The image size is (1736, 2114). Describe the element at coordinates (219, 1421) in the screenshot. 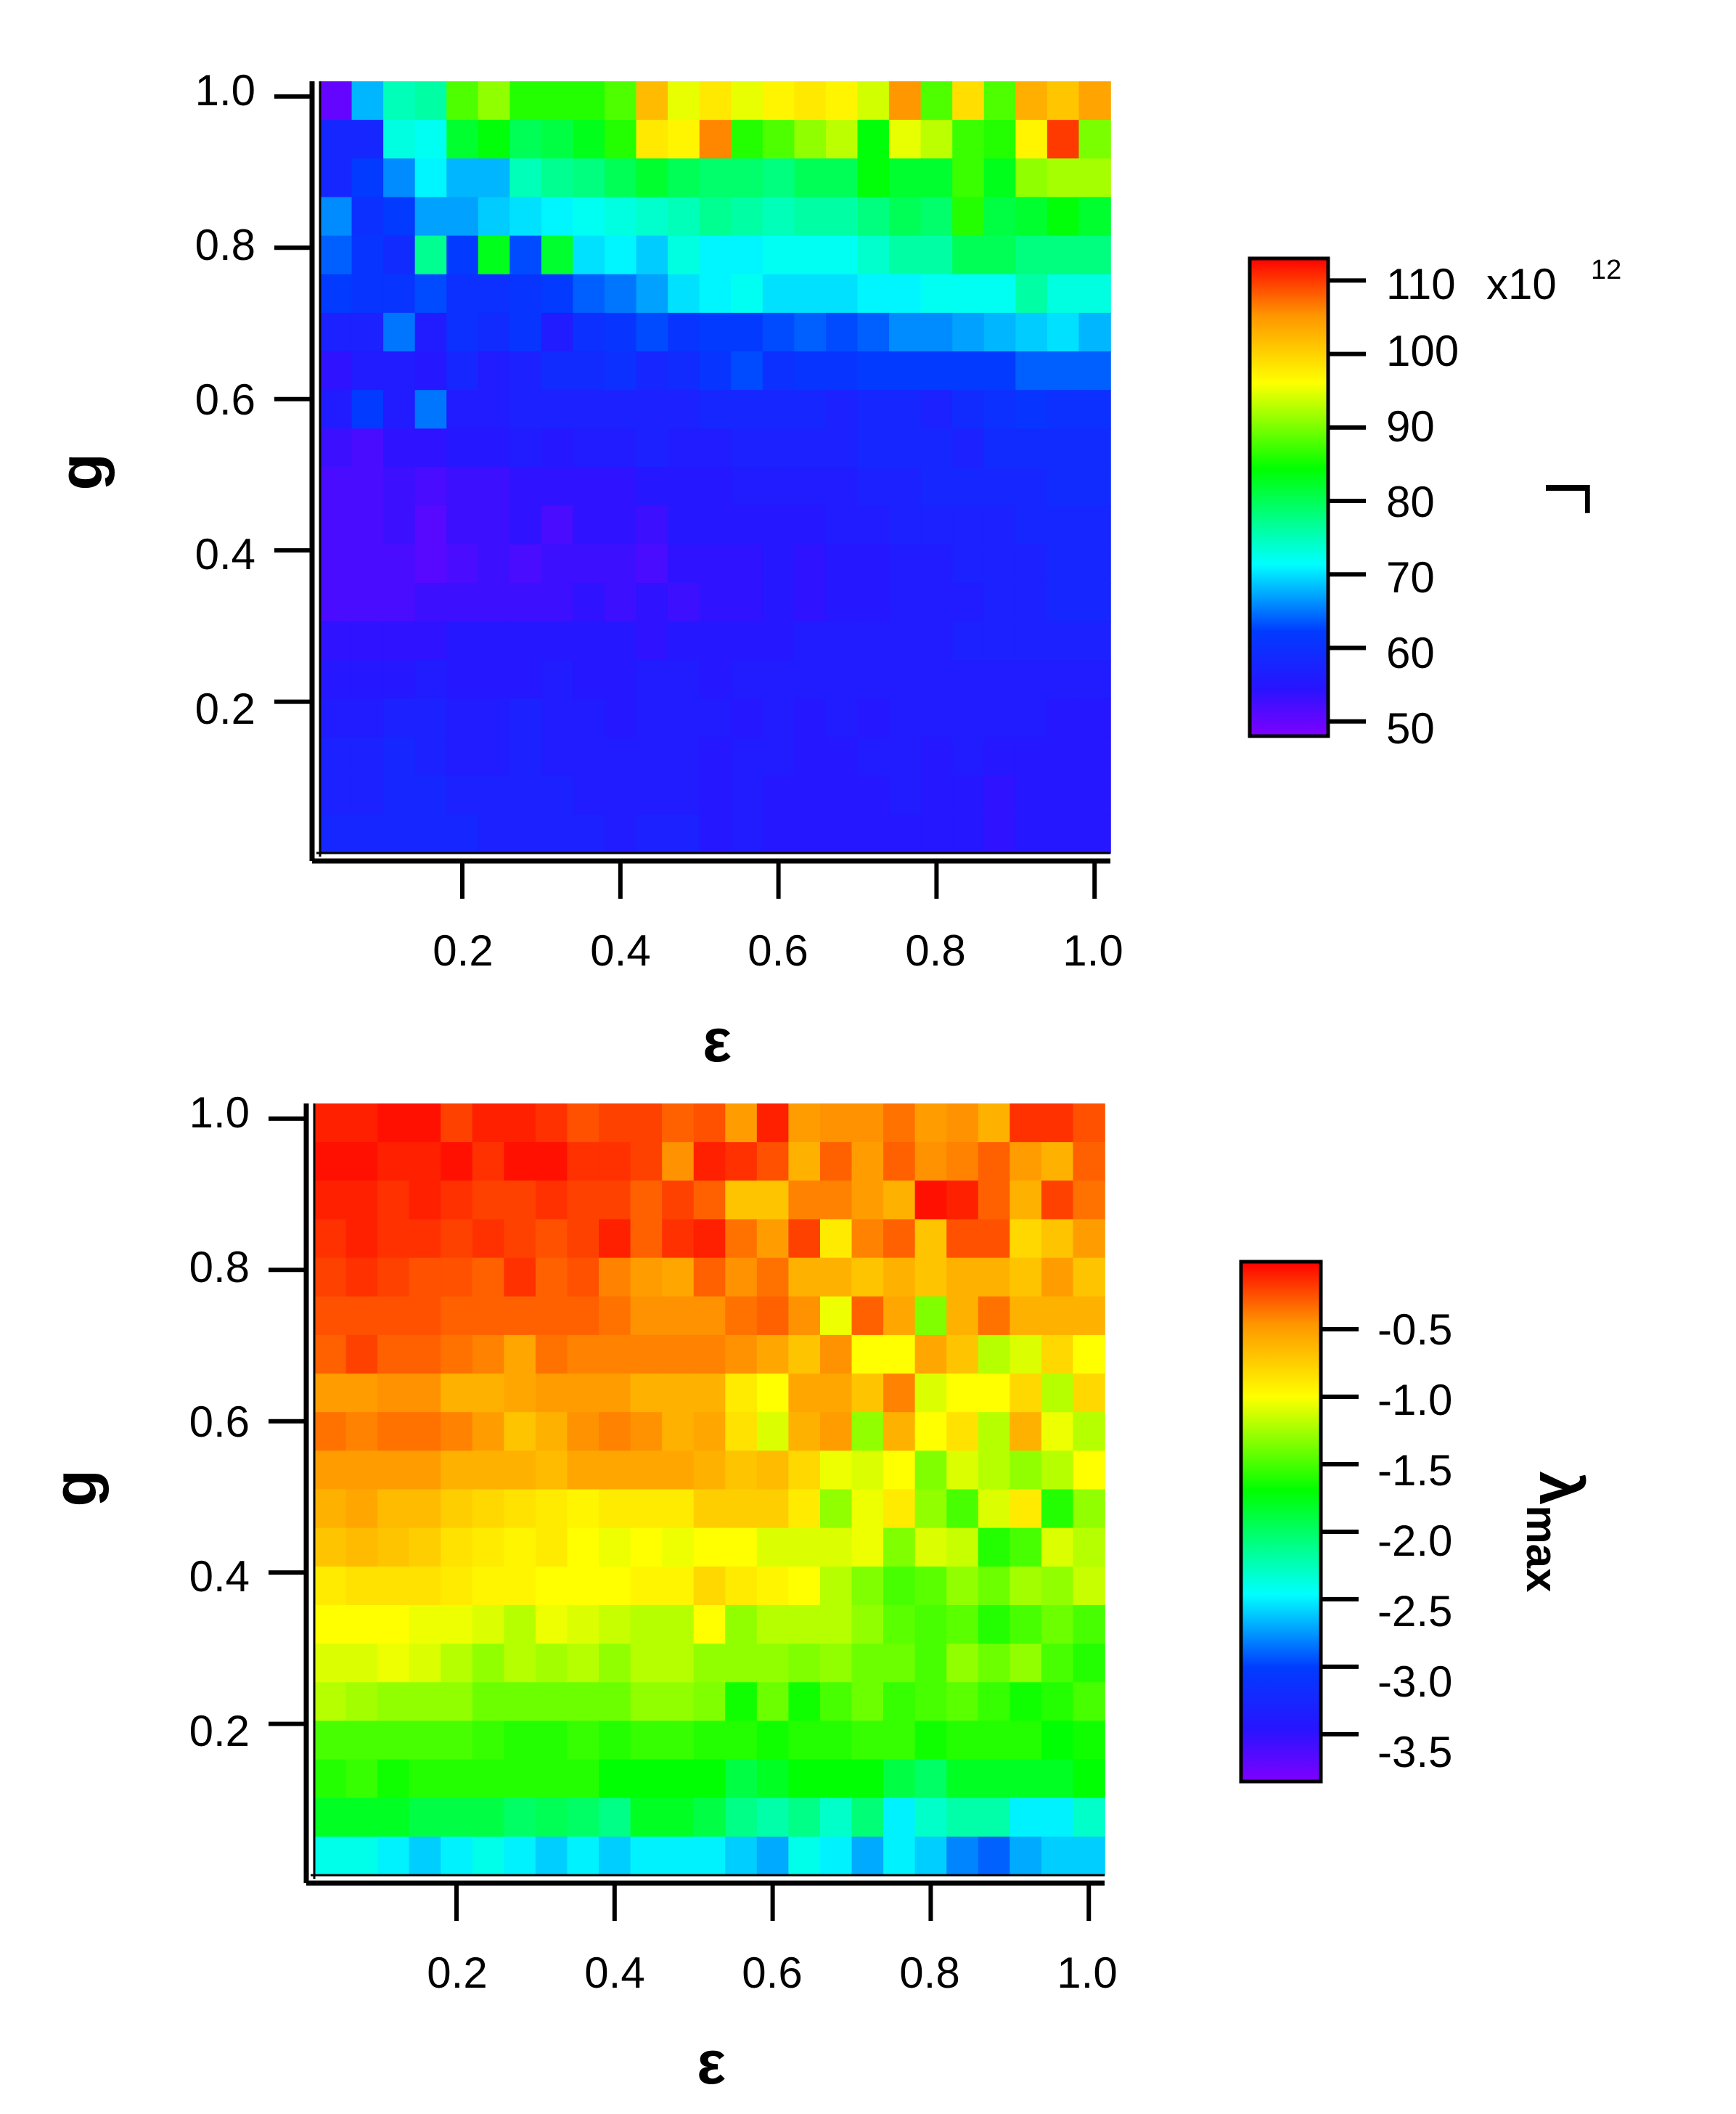

I see `lambda-ytick-label: 0.6` at that location.